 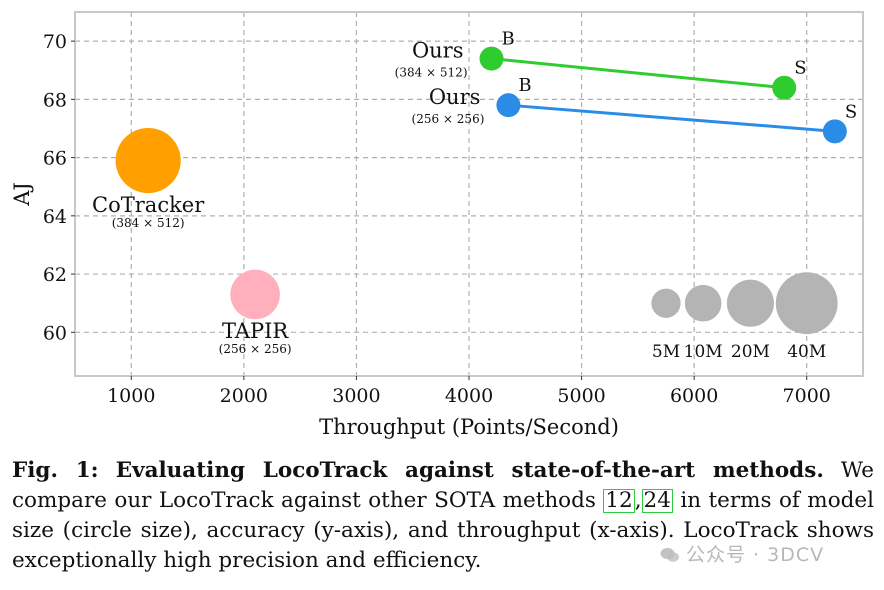 I want to click on size-legend-label: 40M, so click(x=806, y=352).